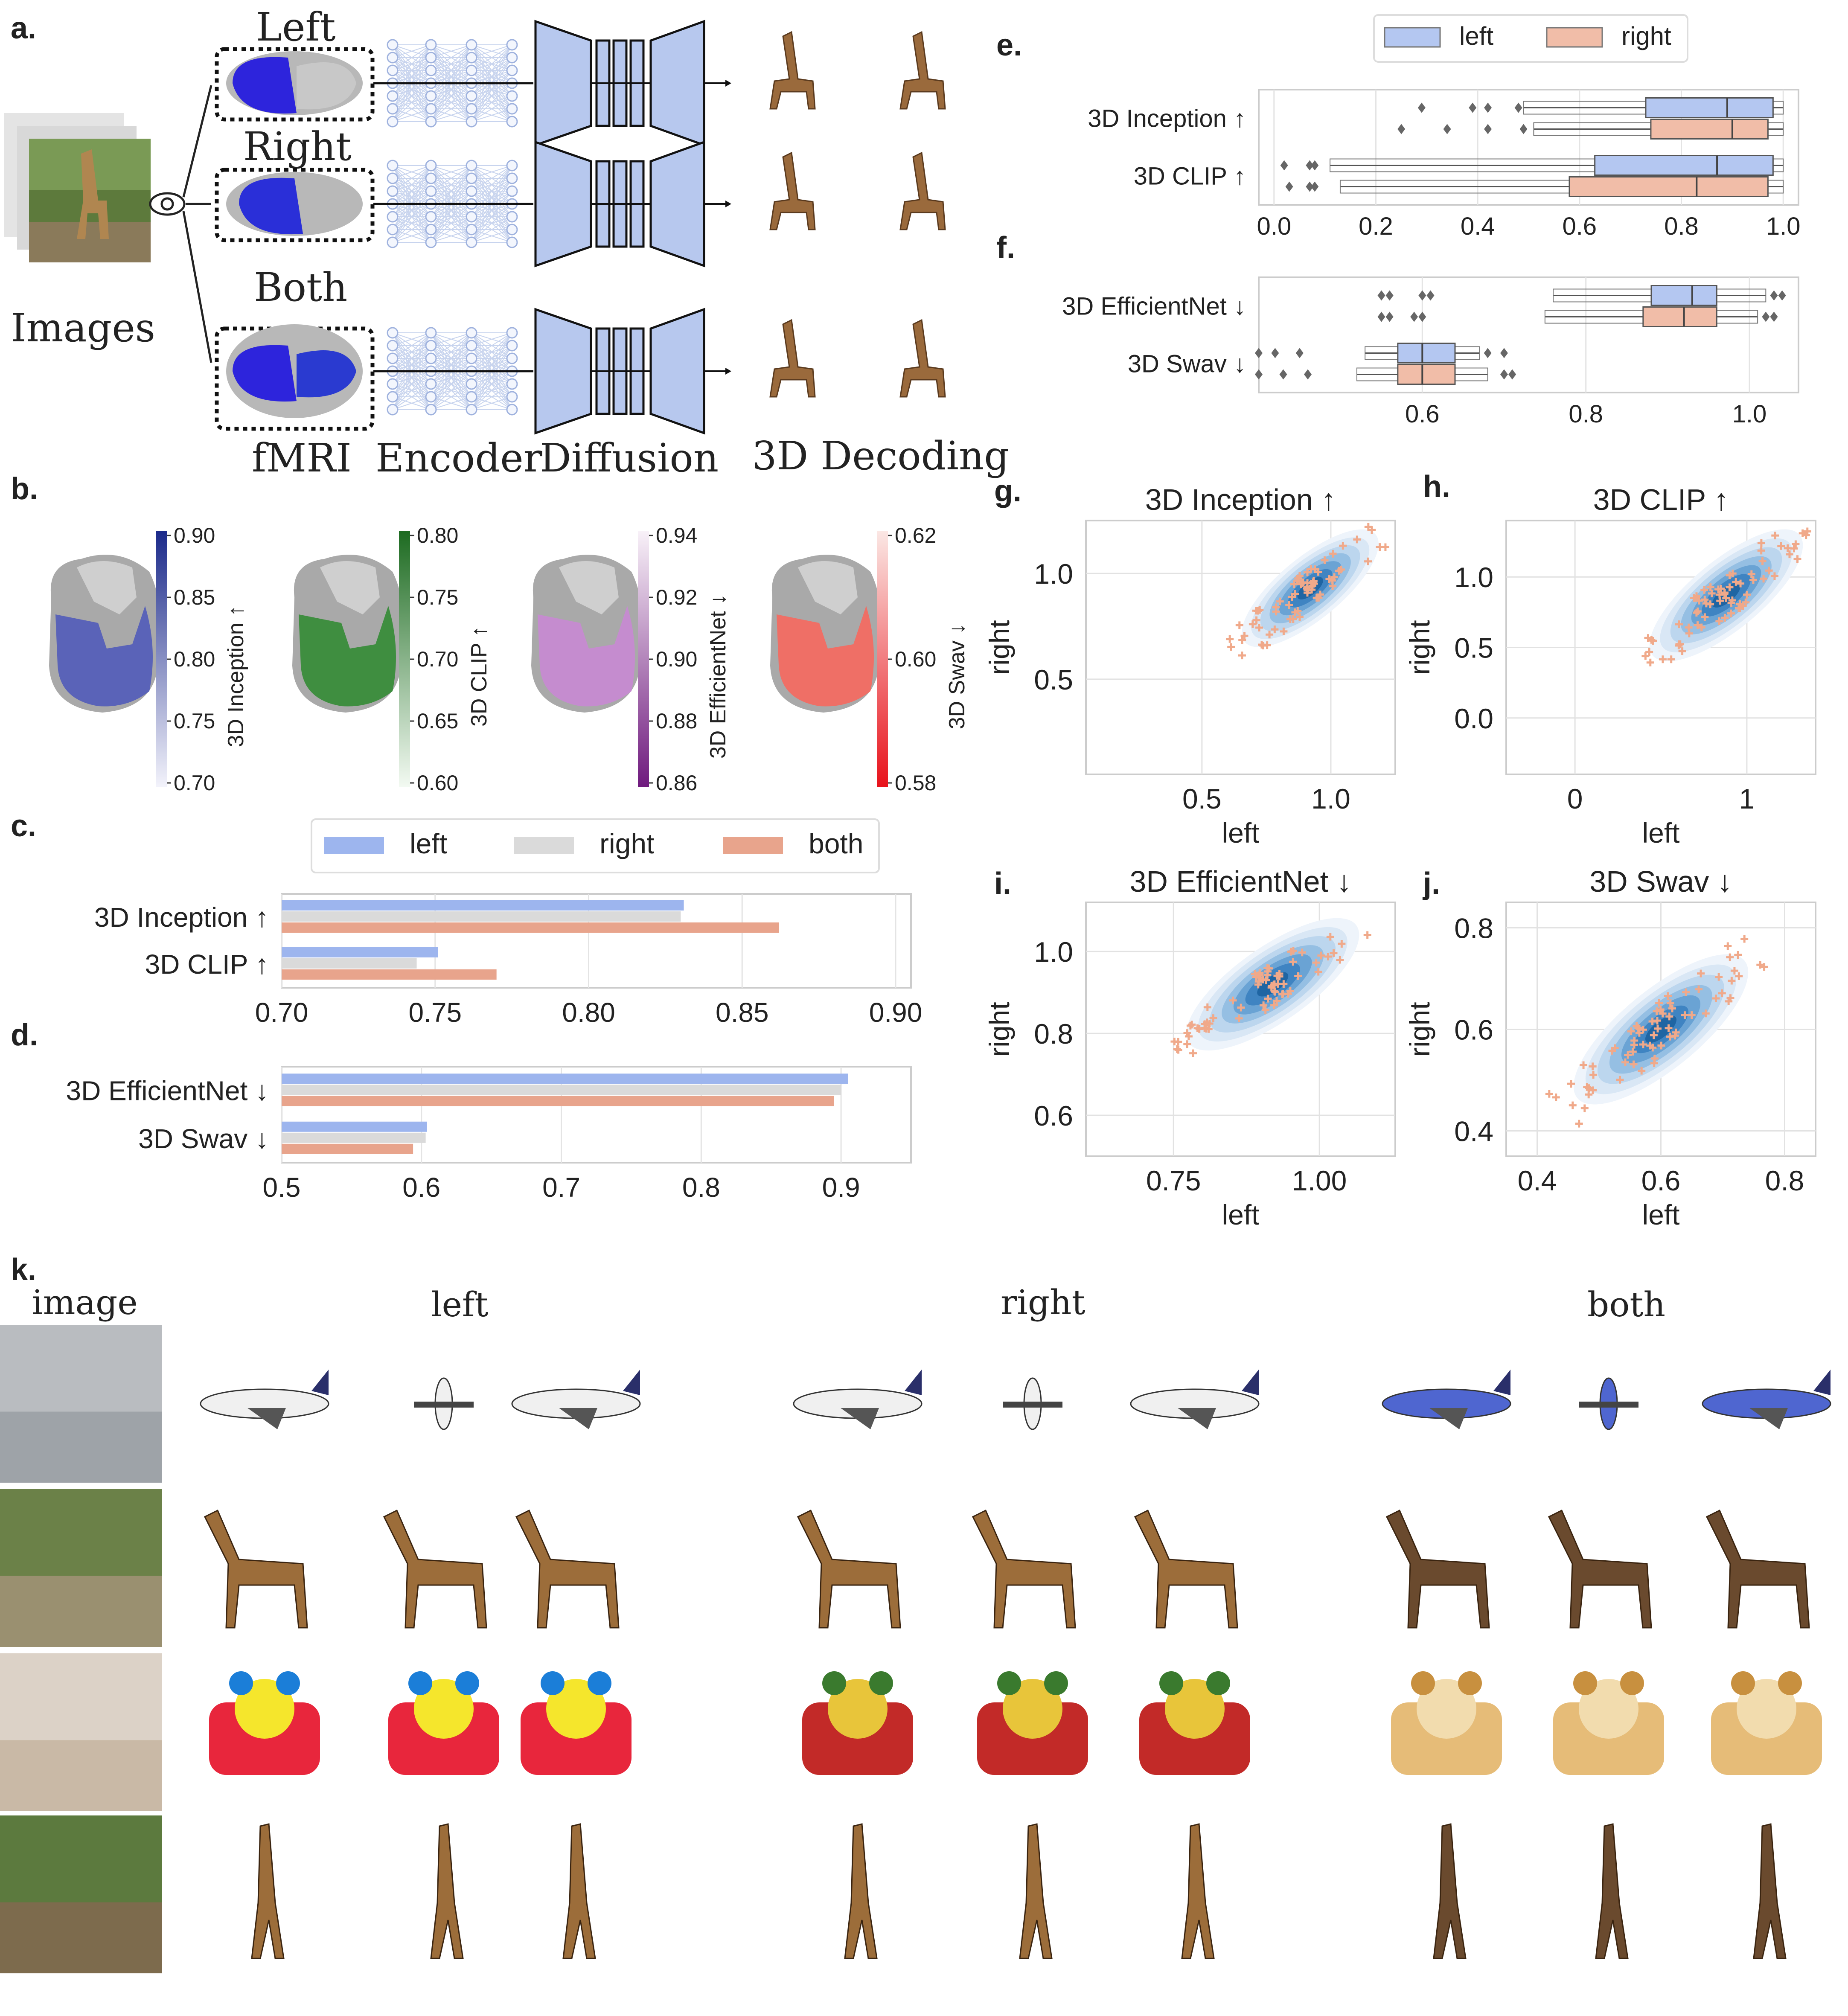 The image size is (1848, 2016). I want to click on x-tick-label: 0.5, so click(282, 1187).